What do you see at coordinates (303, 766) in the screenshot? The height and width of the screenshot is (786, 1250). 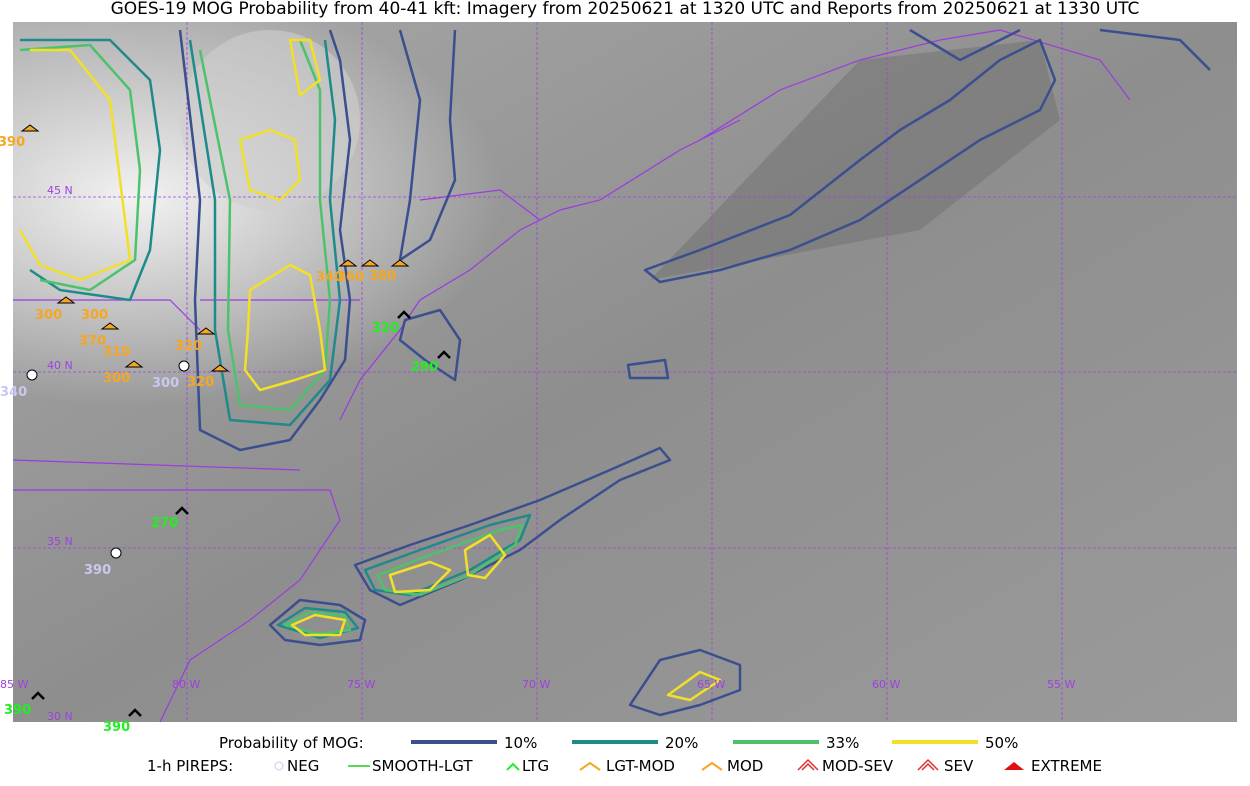 I see `legend-label: NEG` at bounding box center [303, 766].